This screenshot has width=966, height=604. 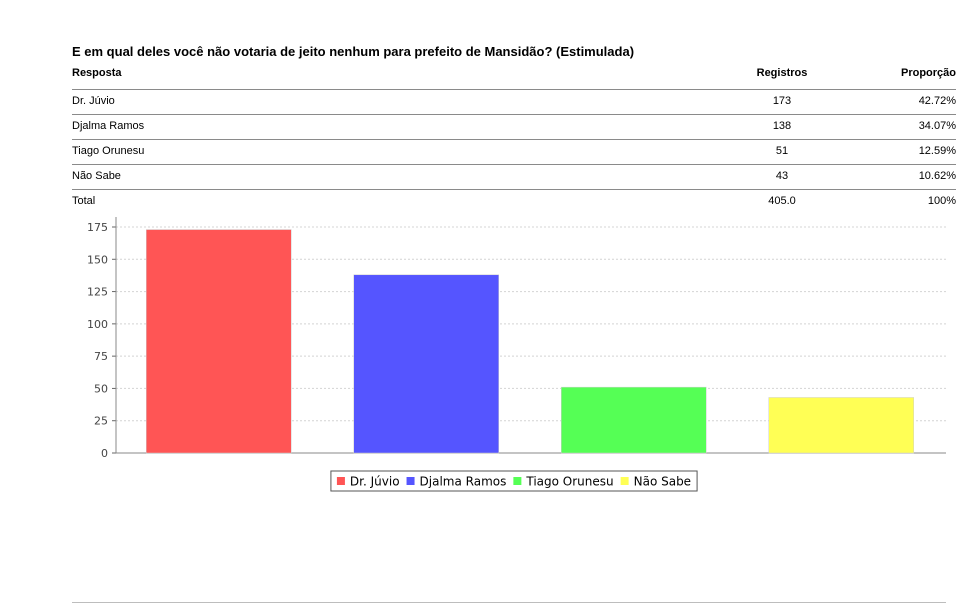 I want to click on row-label: Djalma Ramos, so click(x=108, y=126).